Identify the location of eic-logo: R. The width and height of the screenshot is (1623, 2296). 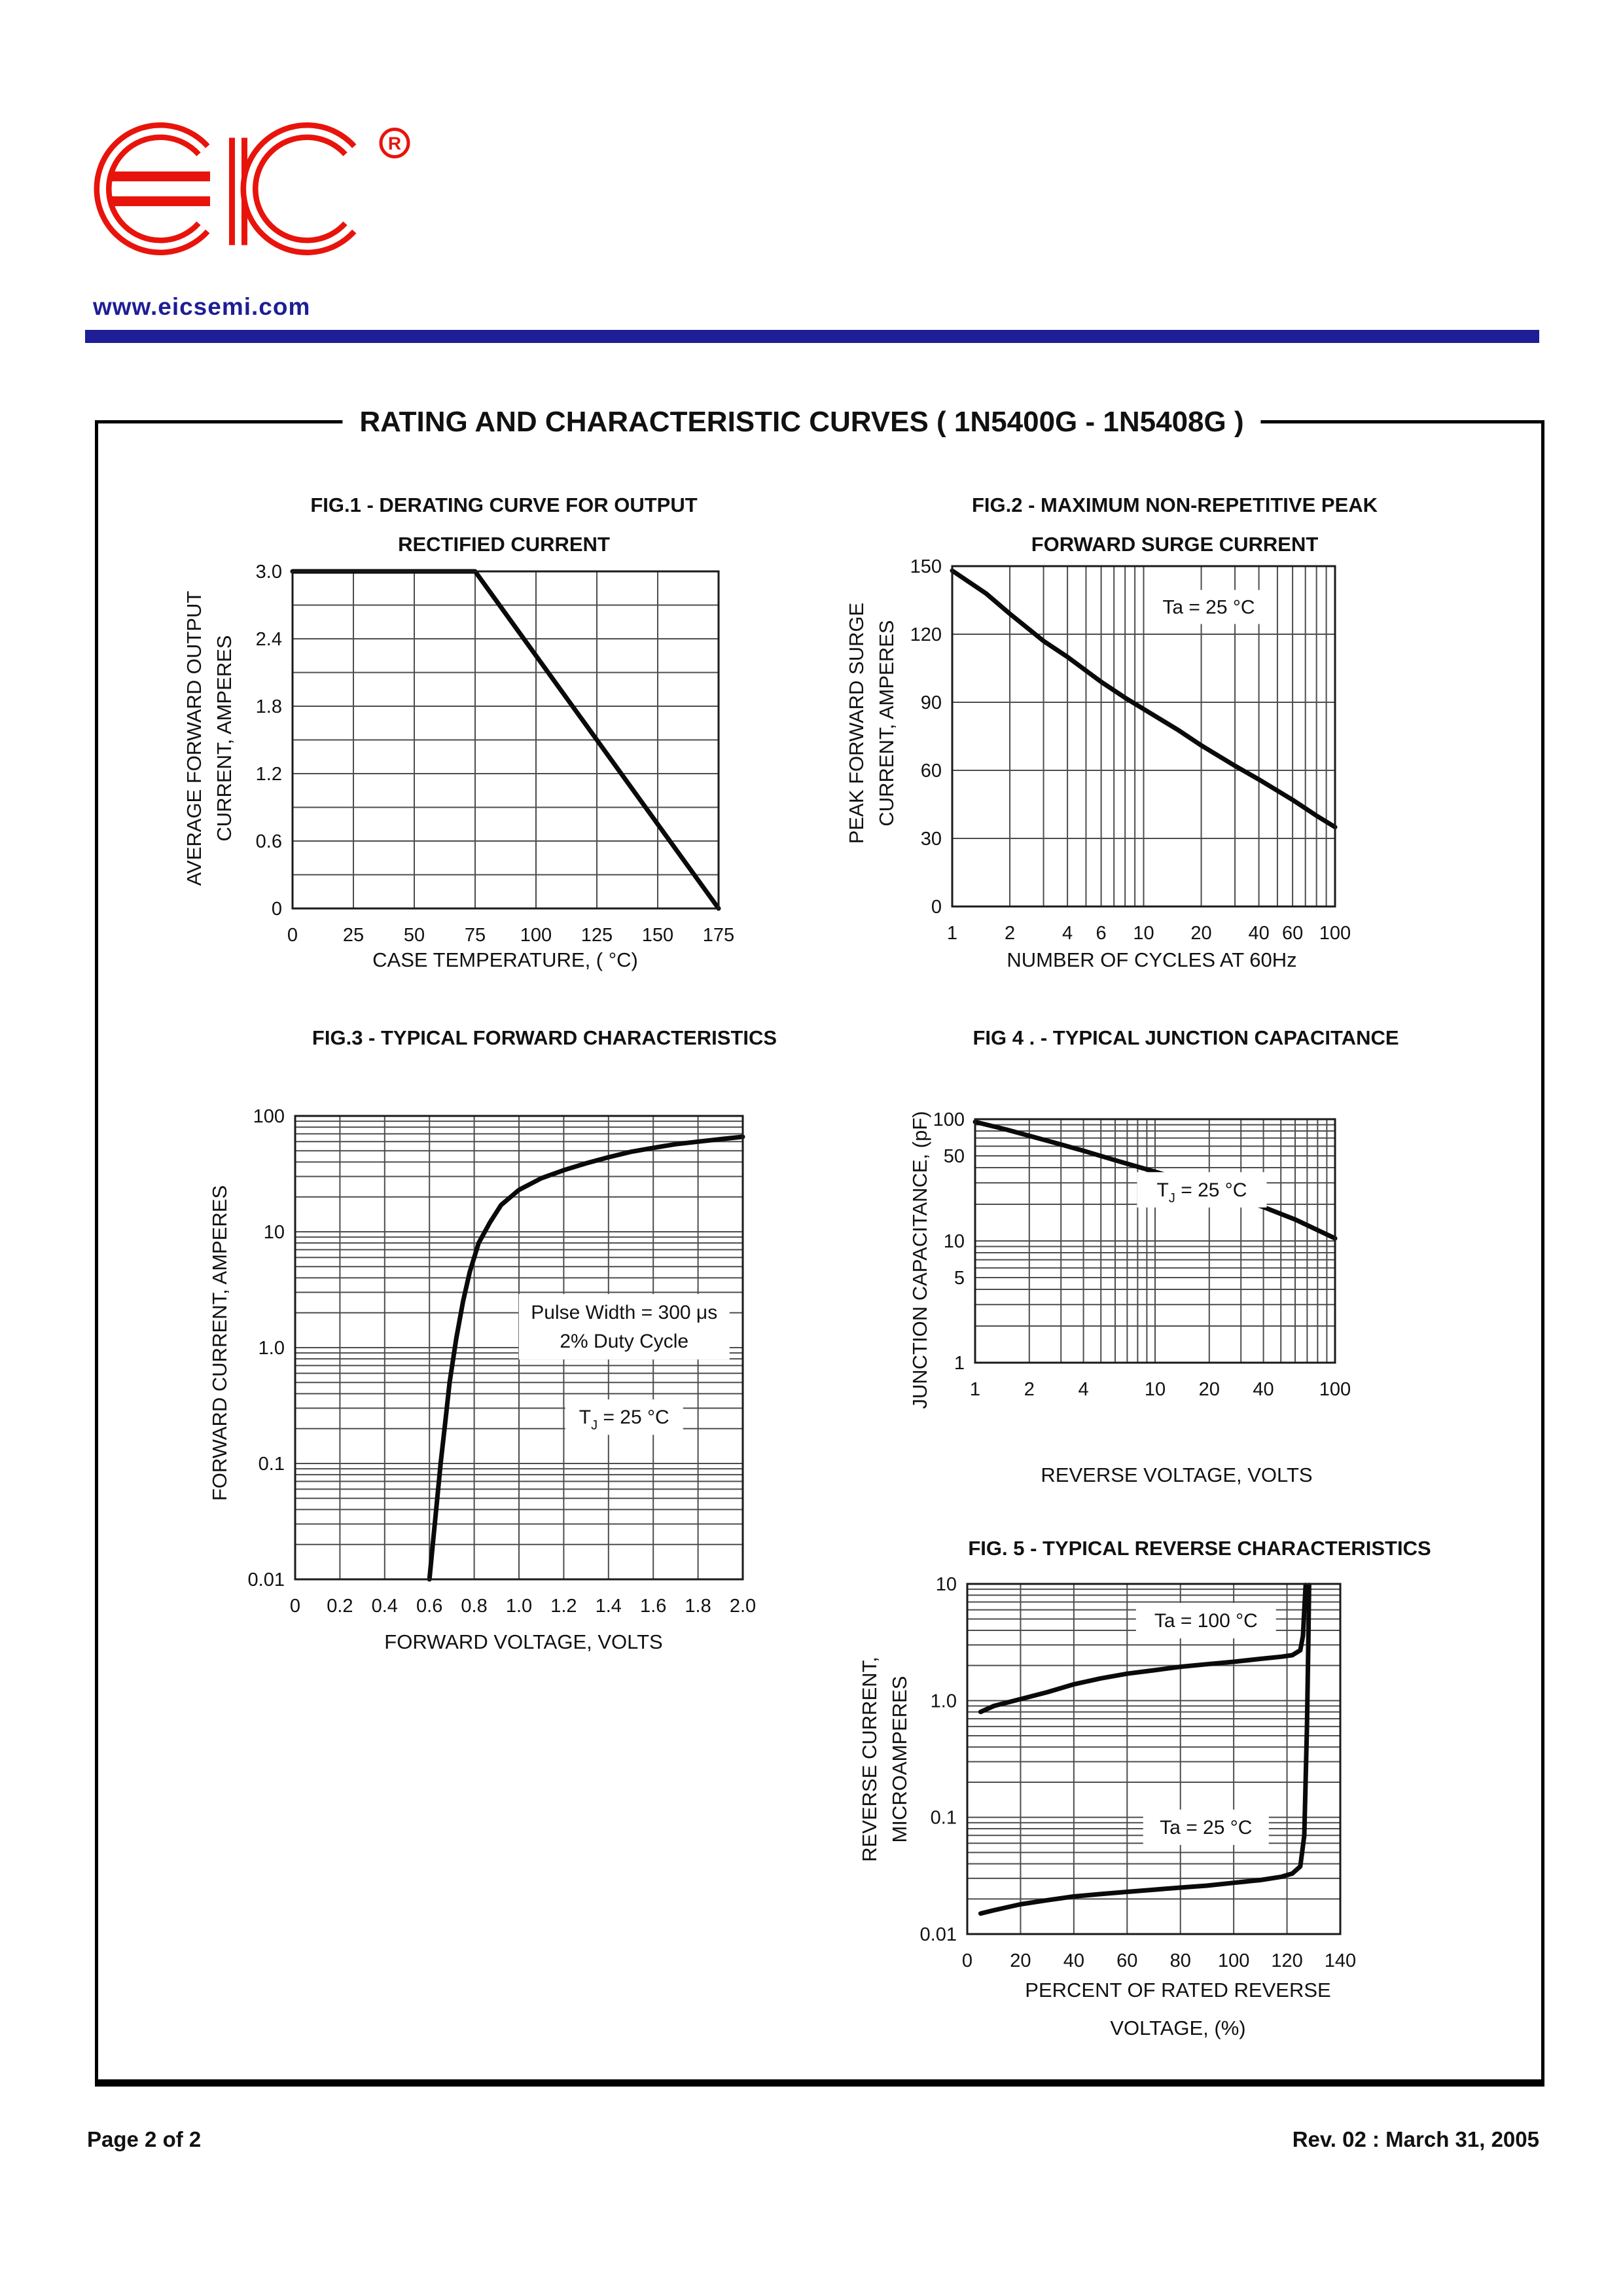
(252, 188).